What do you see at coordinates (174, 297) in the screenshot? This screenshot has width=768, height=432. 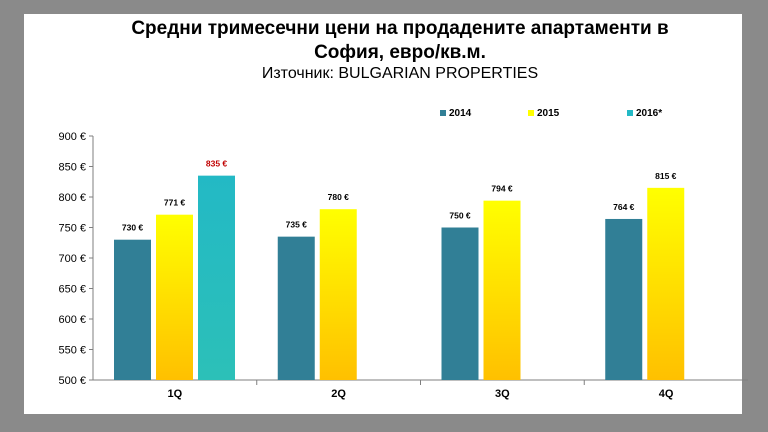 I see `bar-2015-1Q` at bounding box center [174, 297].